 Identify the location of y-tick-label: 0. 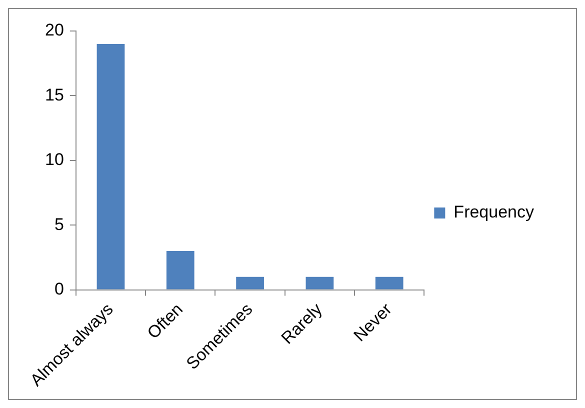
(59, 288).